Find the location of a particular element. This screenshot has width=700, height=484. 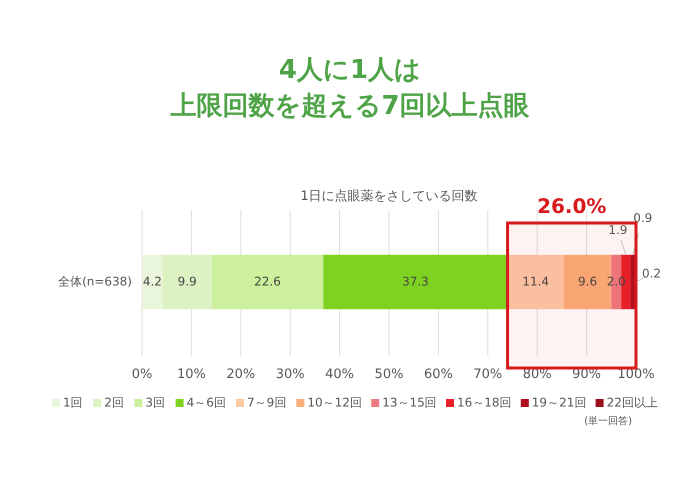

data-label: 11.4 is located at coordinates (536, 281).